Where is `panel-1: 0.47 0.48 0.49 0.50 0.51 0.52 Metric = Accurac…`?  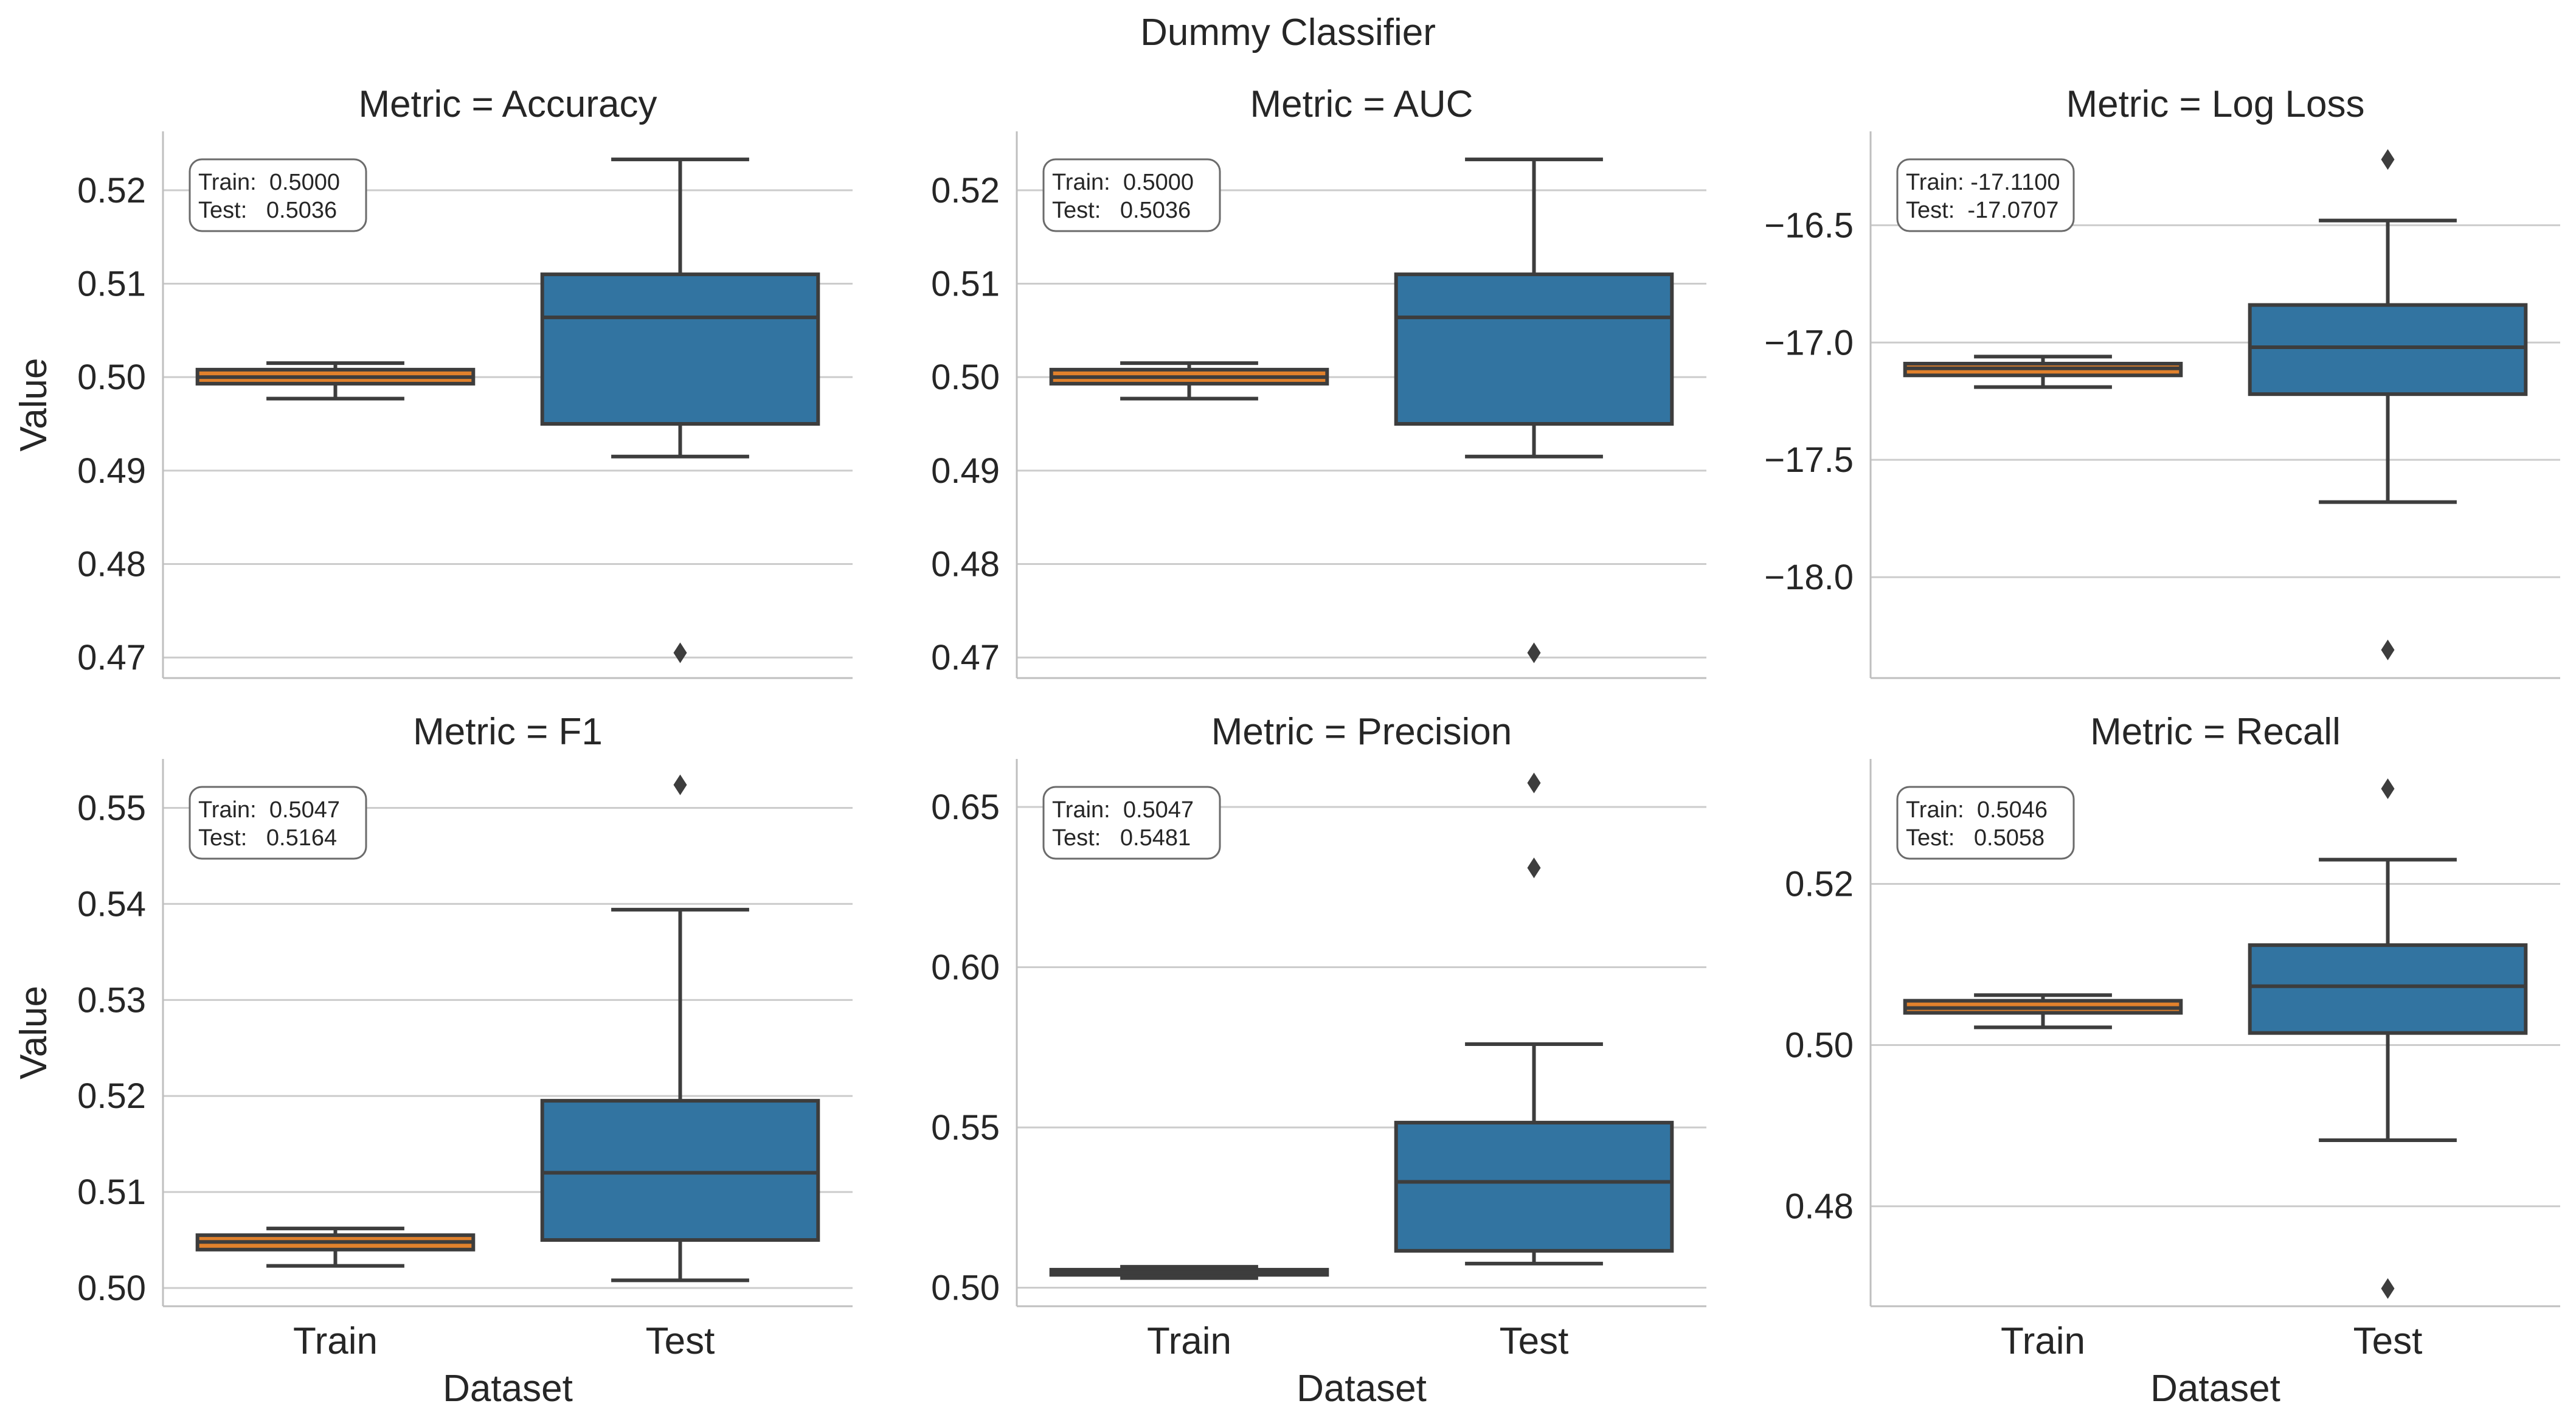 panel-1: 0.47 0.48 0.49 0.50 0.51 0.52 Metric = Accurac… is located at coordinates (433, 381).